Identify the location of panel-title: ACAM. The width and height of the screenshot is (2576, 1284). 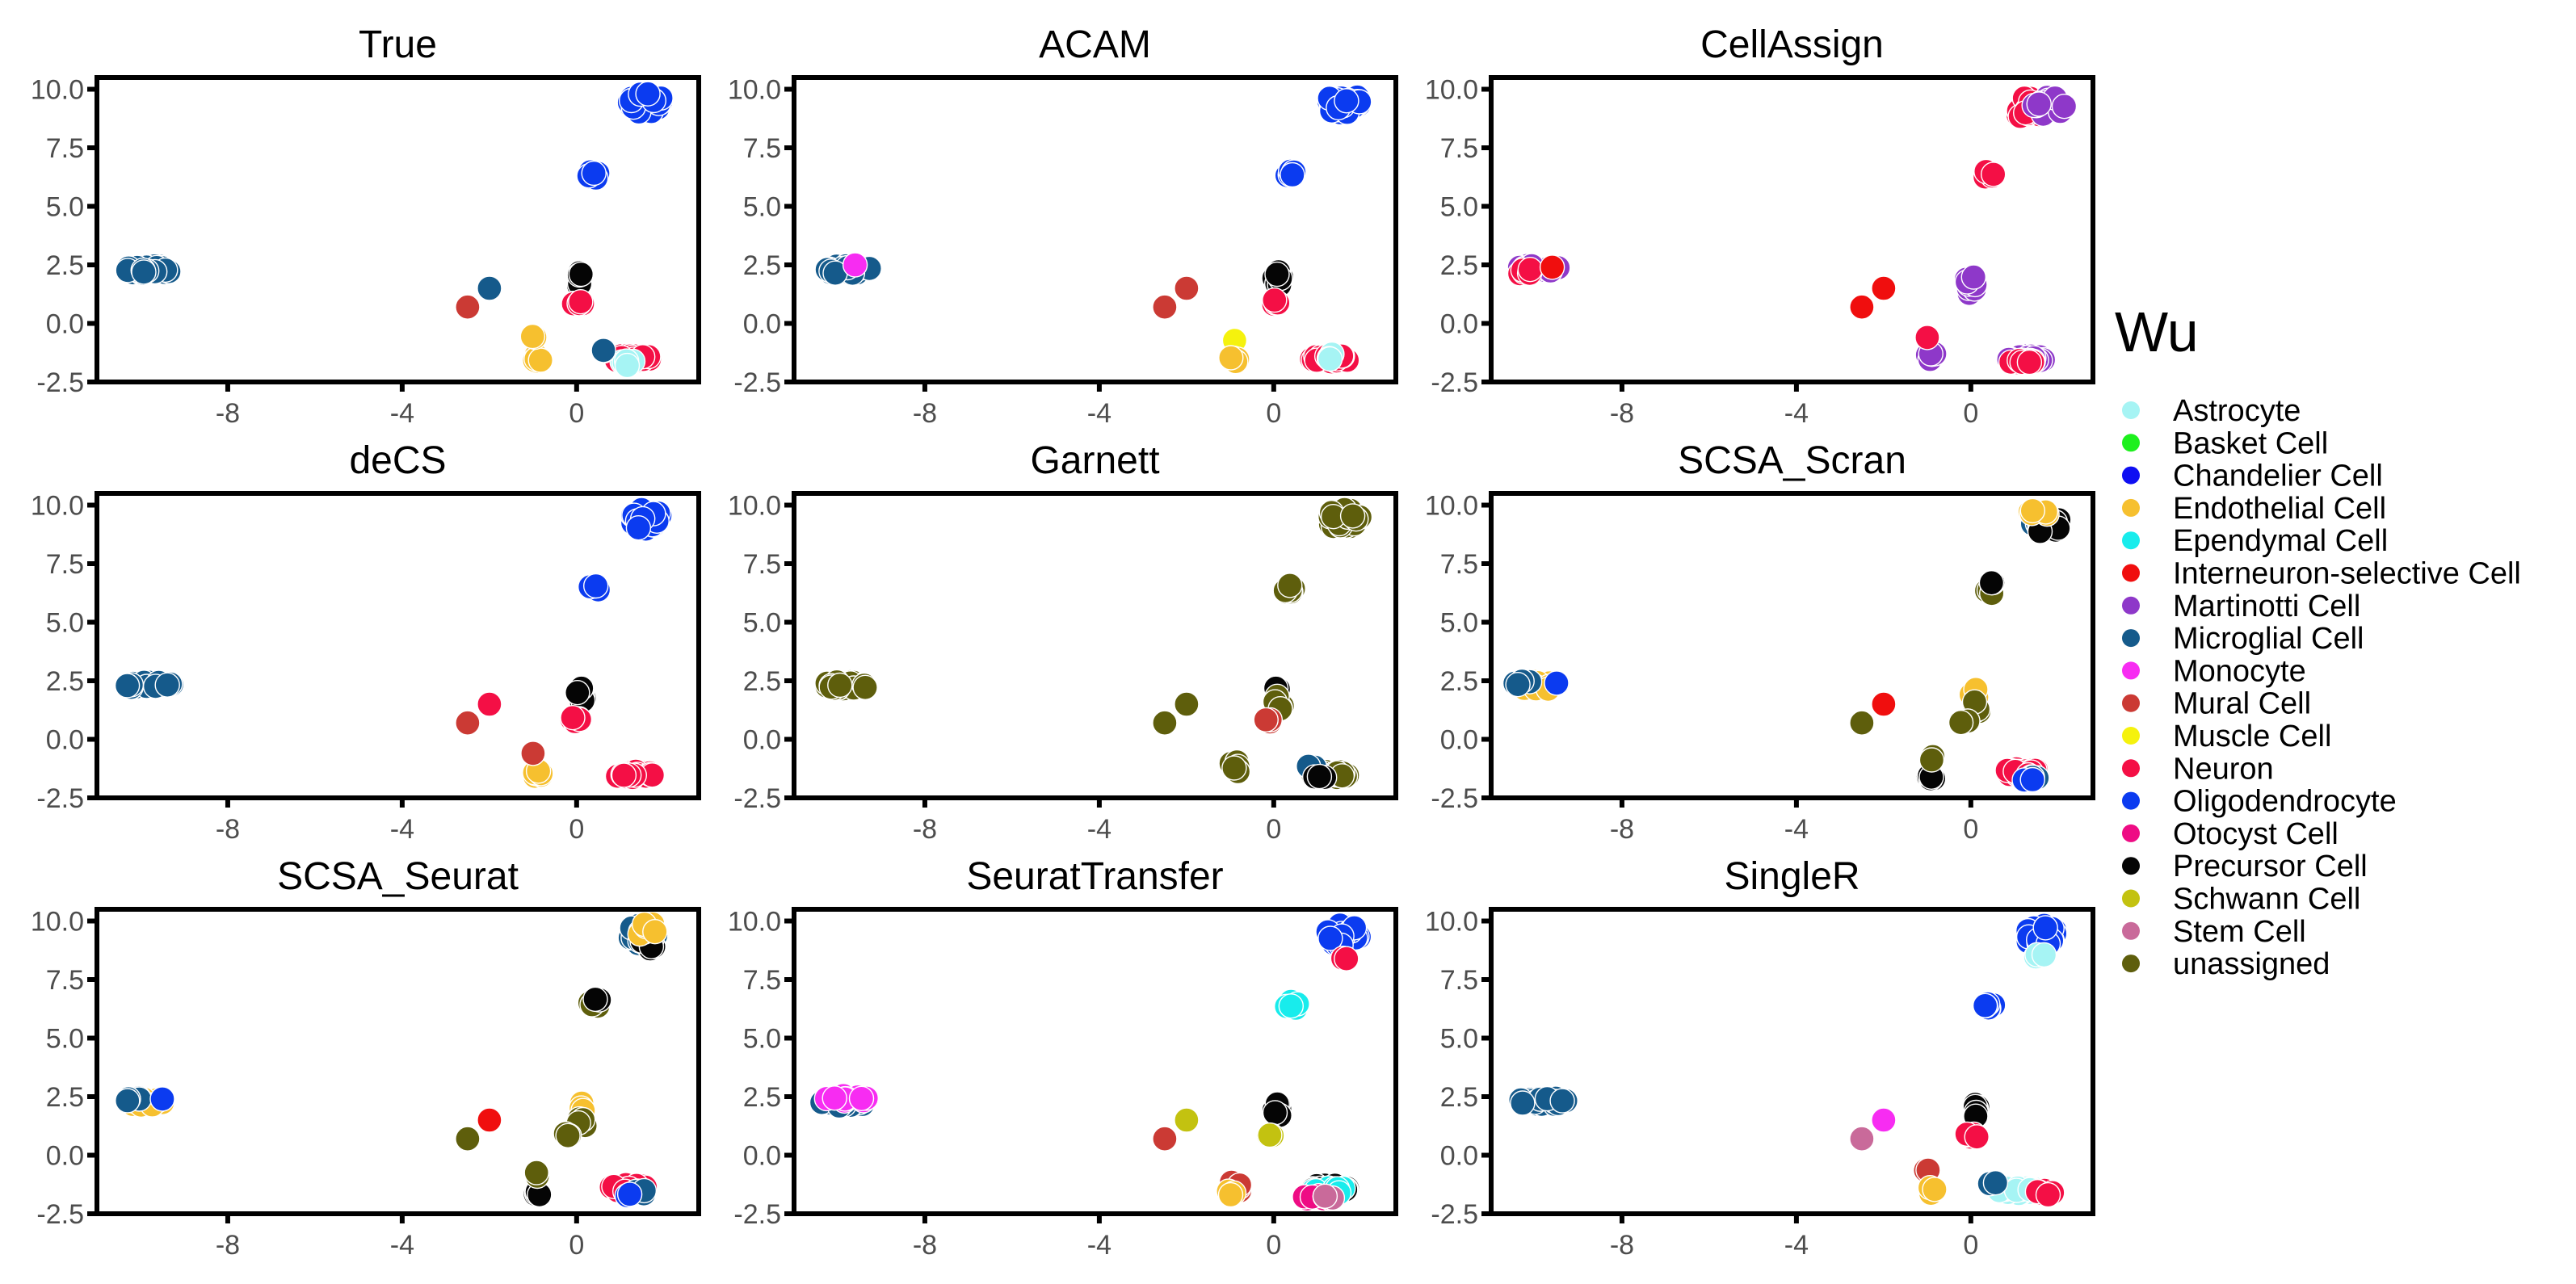
(1095, 45).